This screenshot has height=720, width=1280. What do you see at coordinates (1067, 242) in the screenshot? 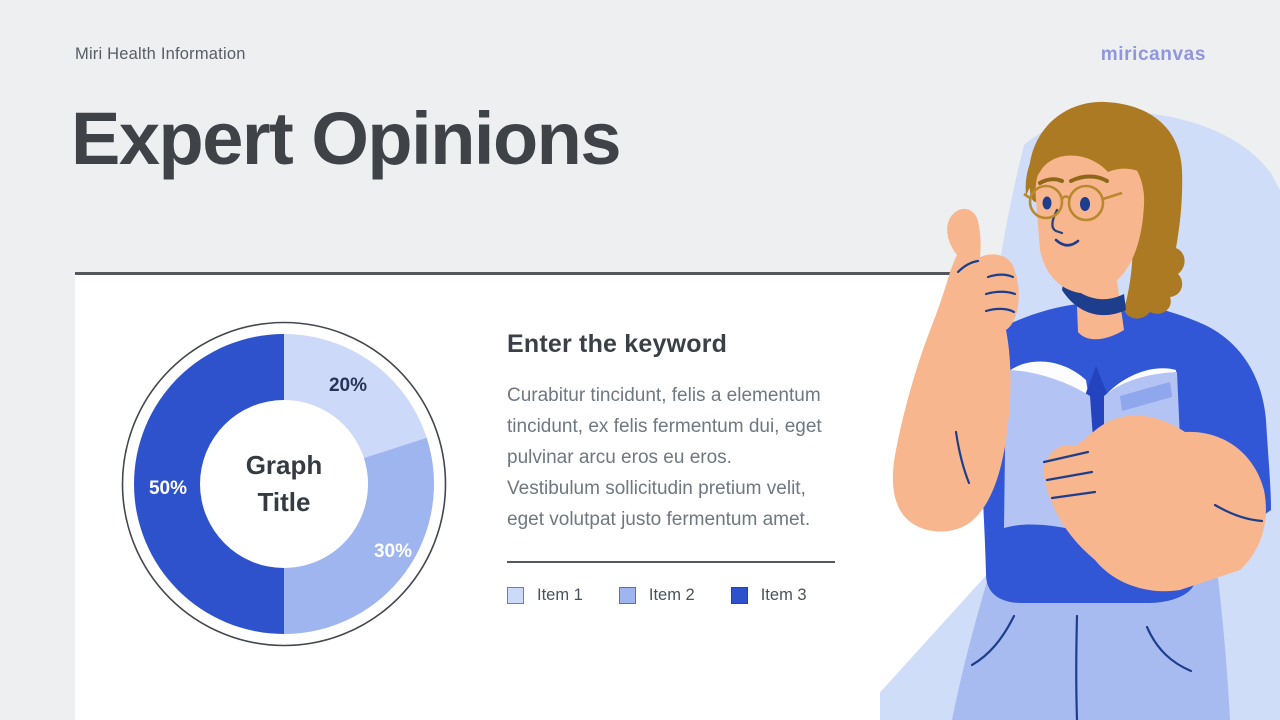
I see `smile` at bounding box center [1067, 242].